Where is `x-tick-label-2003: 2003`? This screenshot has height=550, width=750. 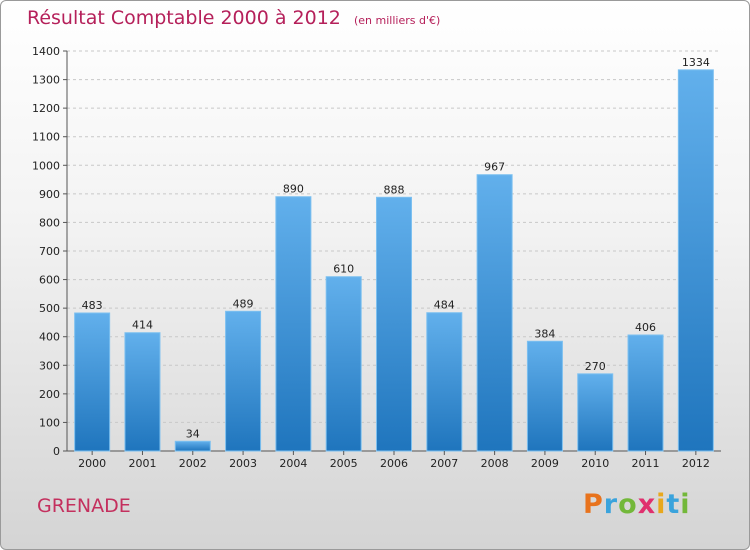 x-tick-label-2003: 2003 is located at coordinates (243, 463).